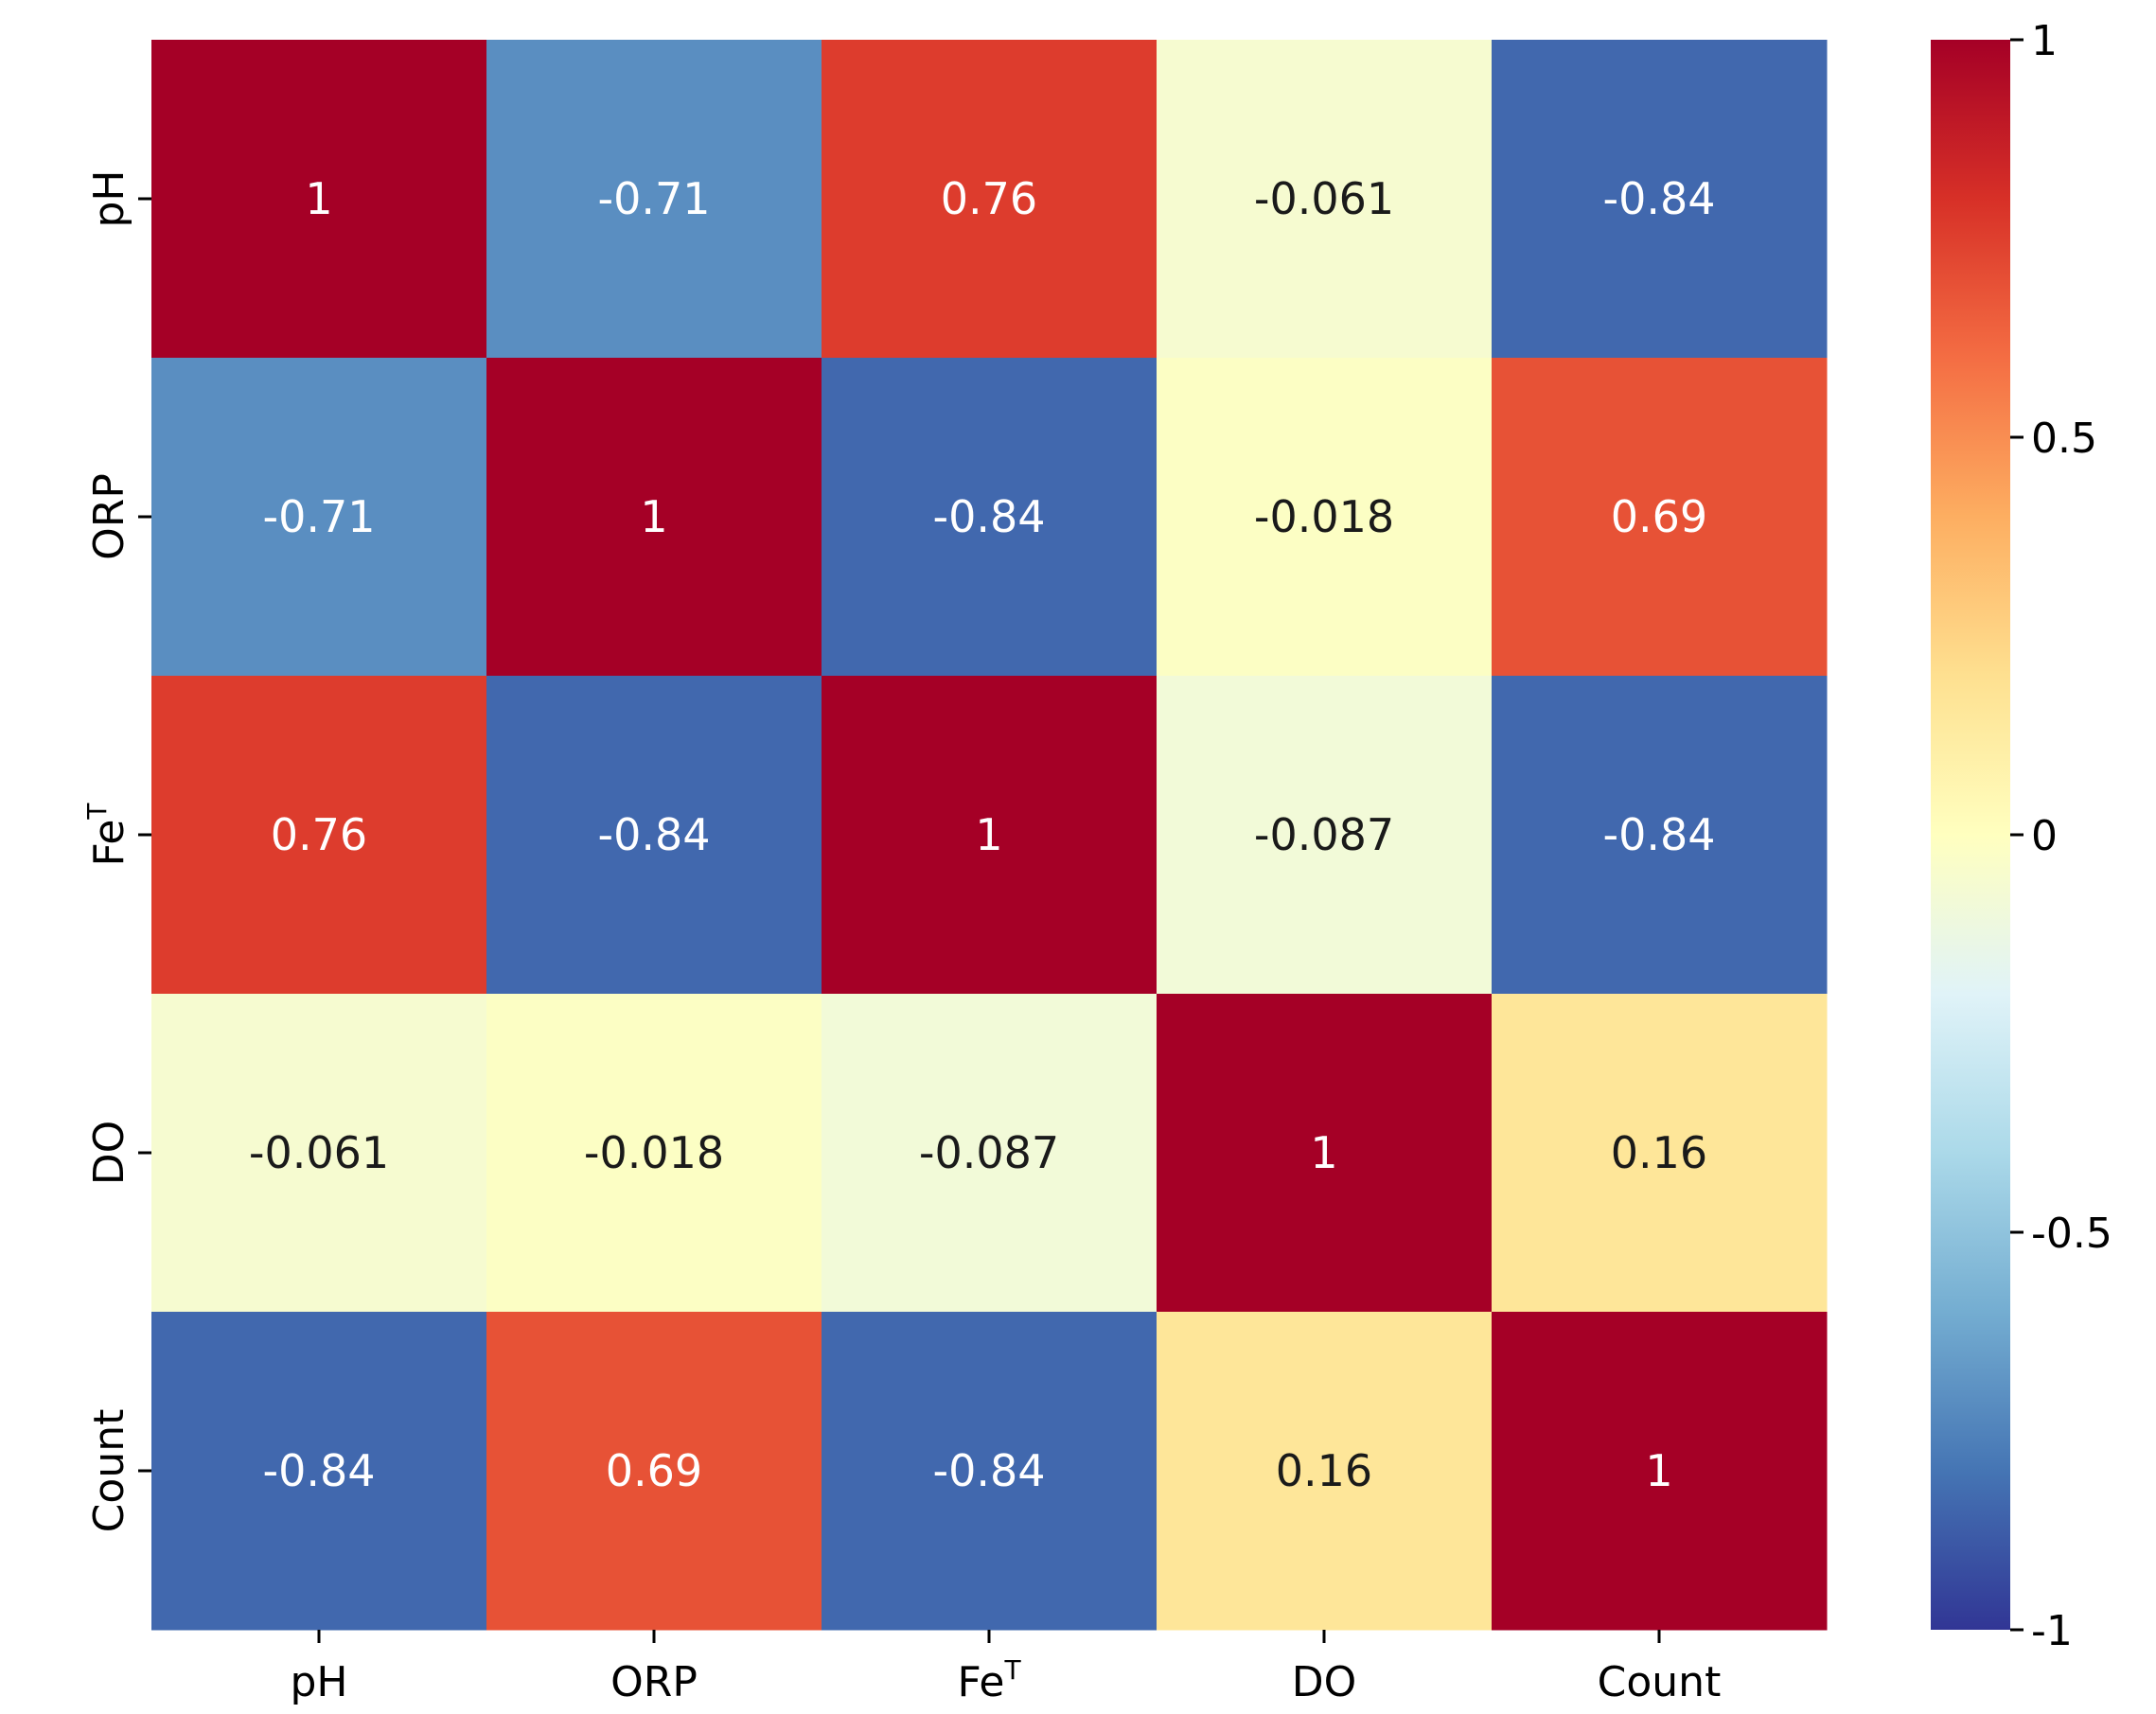 The width and height of the screenshot is (2156, 1714). I want to click on x-tick-label: ORP, so click(654, 1682).